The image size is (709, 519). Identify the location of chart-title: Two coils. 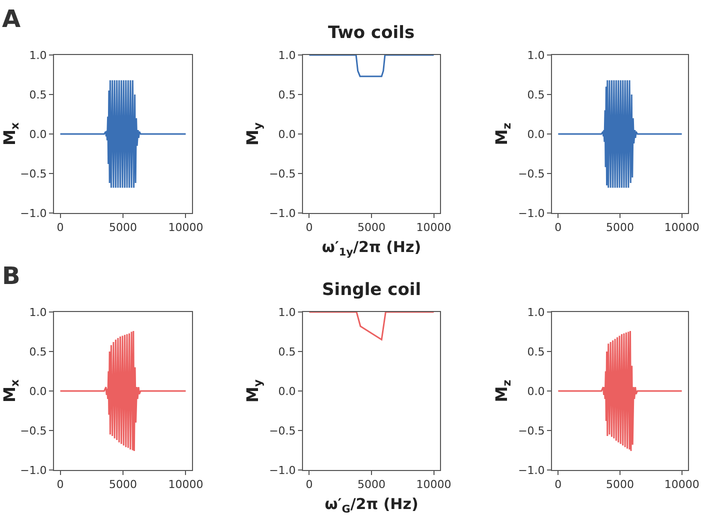
(371, 33).